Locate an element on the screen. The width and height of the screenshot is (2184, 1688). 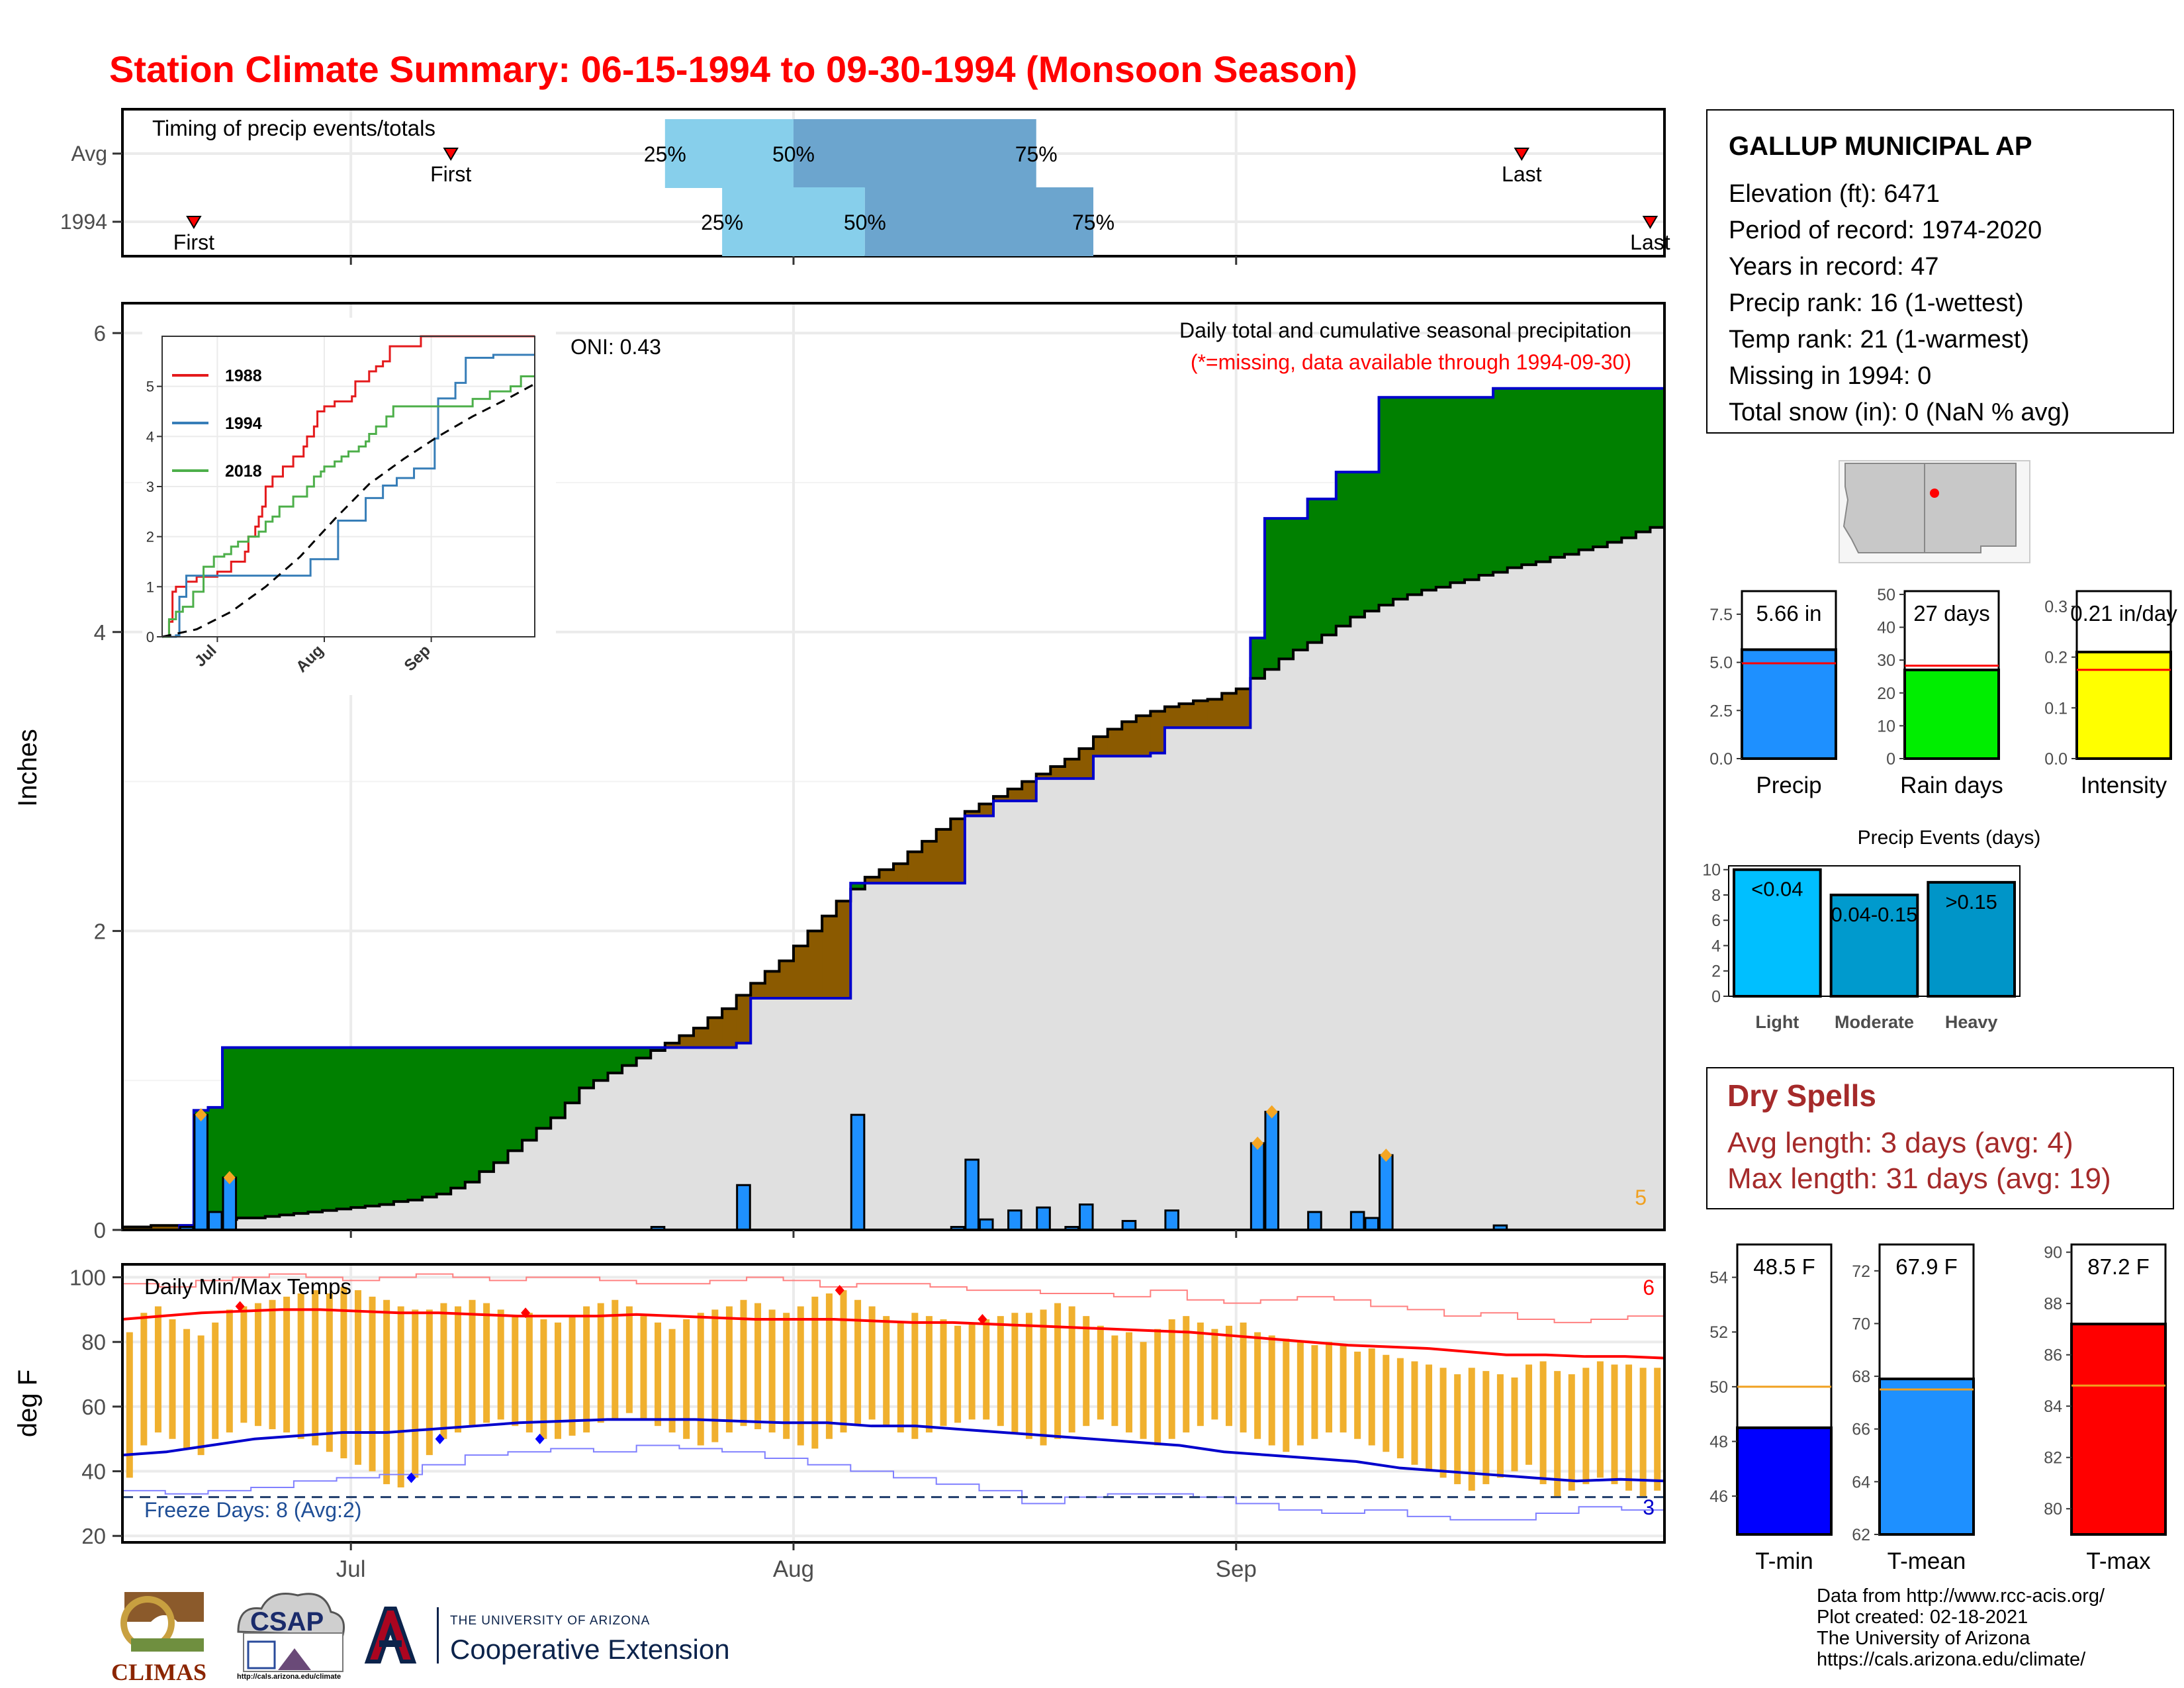
timing-bar-upper is located at coordinates (979, 221).